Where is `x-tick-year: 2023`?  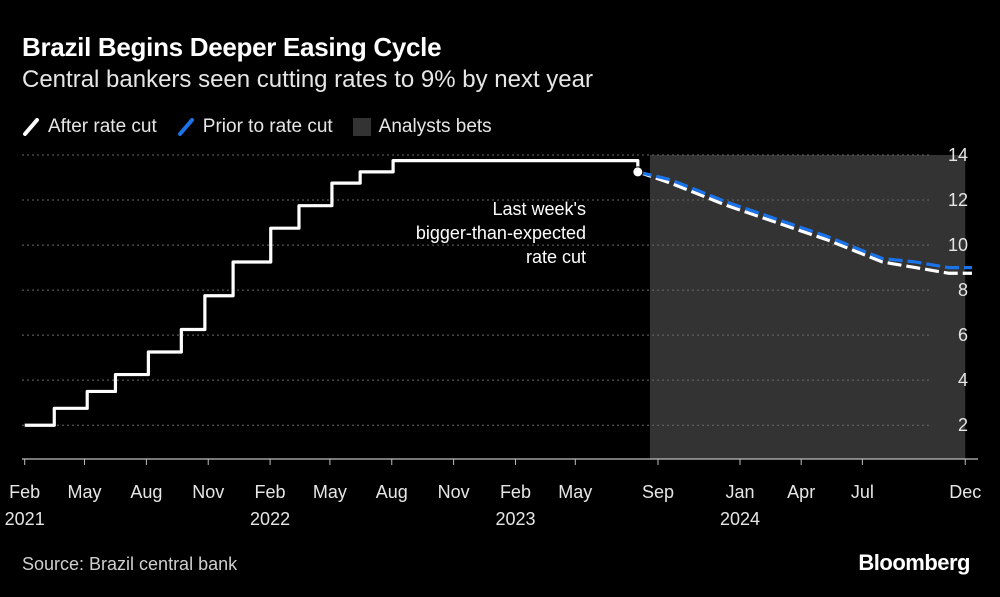 x-tick-year: 2023 is located at coordinates (515, 519).